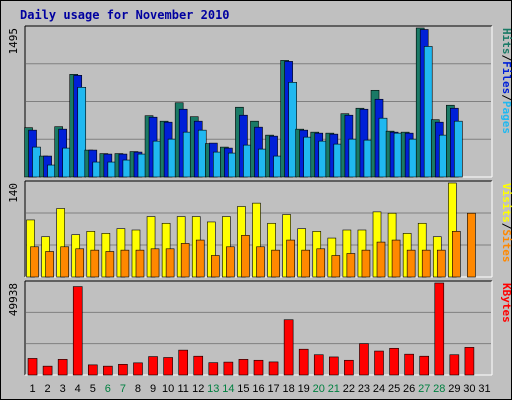 The image size is (512, 400). I want to click on day-tick-label: 7, so click(123, 389).